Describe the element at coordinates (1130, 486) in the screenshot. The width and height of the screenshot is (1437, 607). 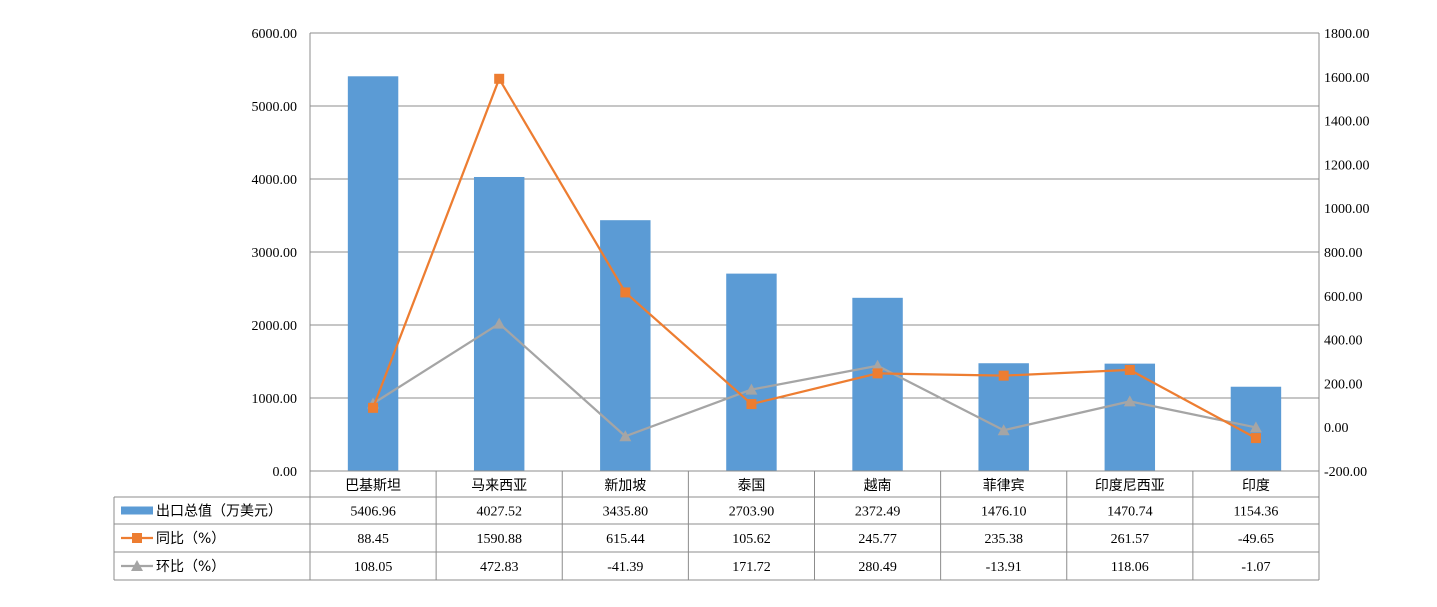
I see `category-label: 印度尼西亚` at that location.